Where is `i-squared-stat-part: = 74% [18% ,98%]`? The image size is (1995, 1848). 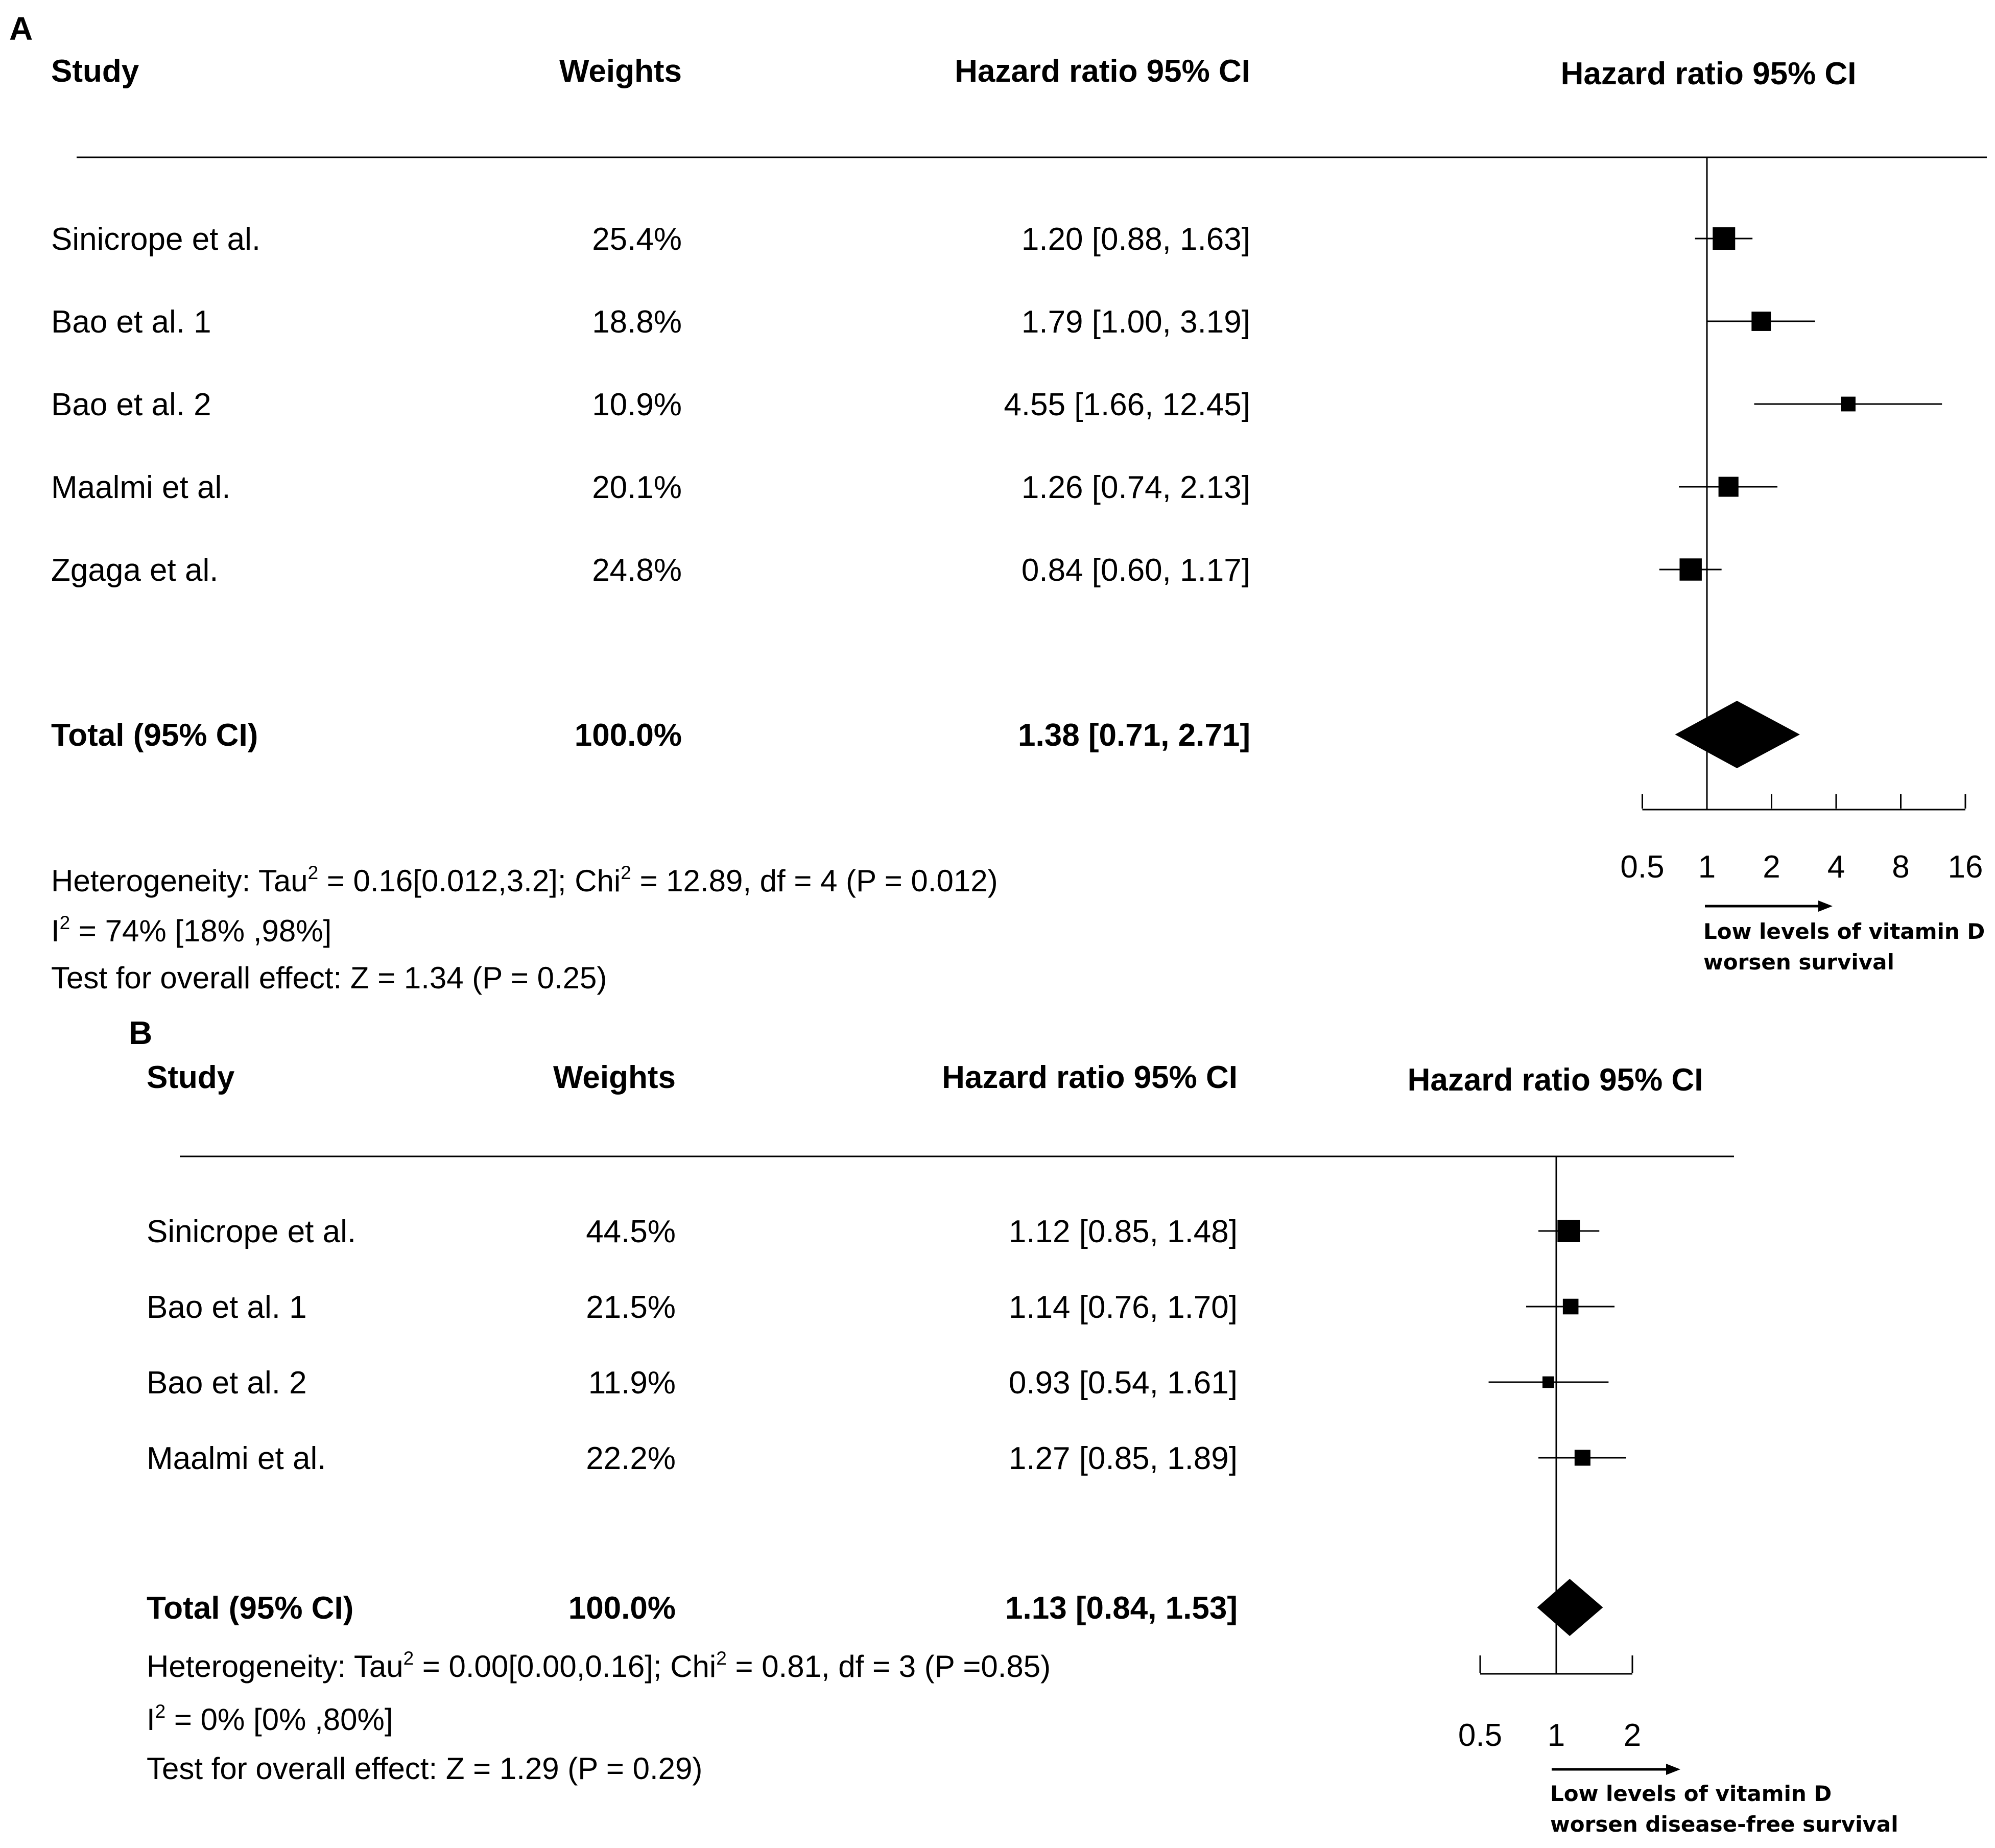
i-squared-stat-part: = 74% [18% ,98%] is located at coordinates (200, 931).